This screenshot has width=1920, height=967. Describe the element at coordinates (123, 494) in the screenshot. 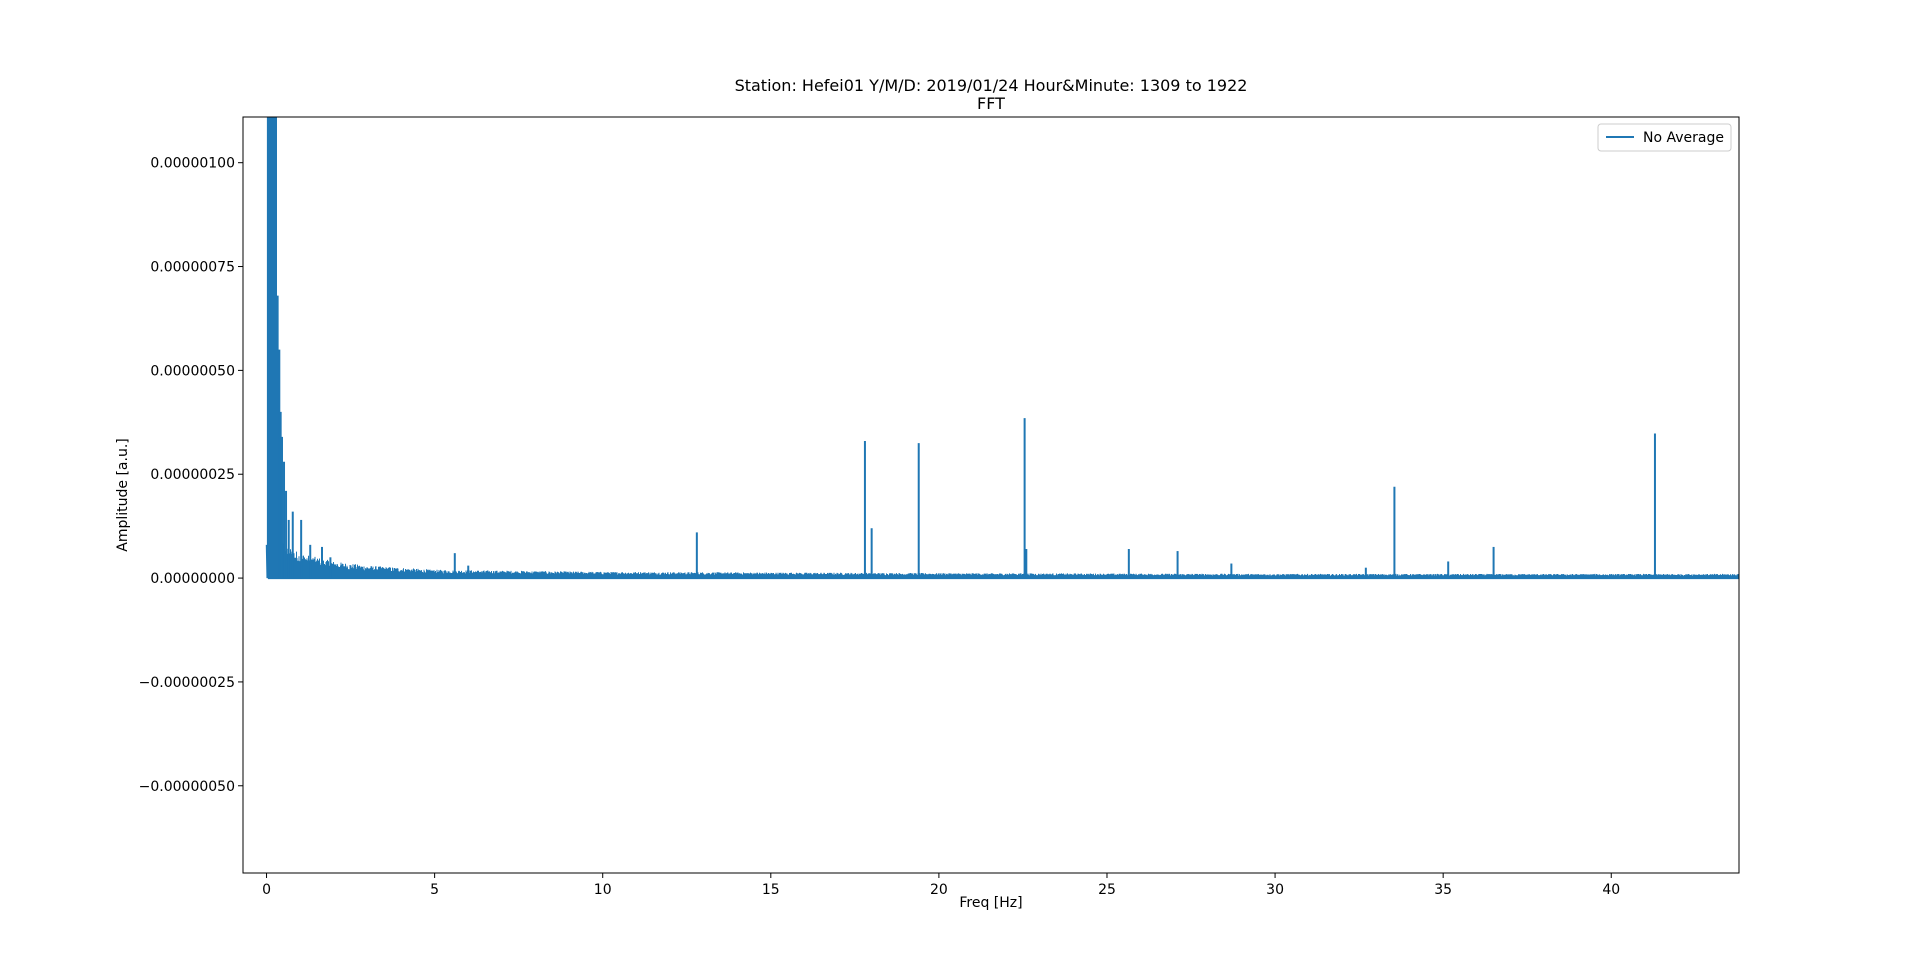

I see `y-axis-label: Amplitude [a.u.]` at that location.